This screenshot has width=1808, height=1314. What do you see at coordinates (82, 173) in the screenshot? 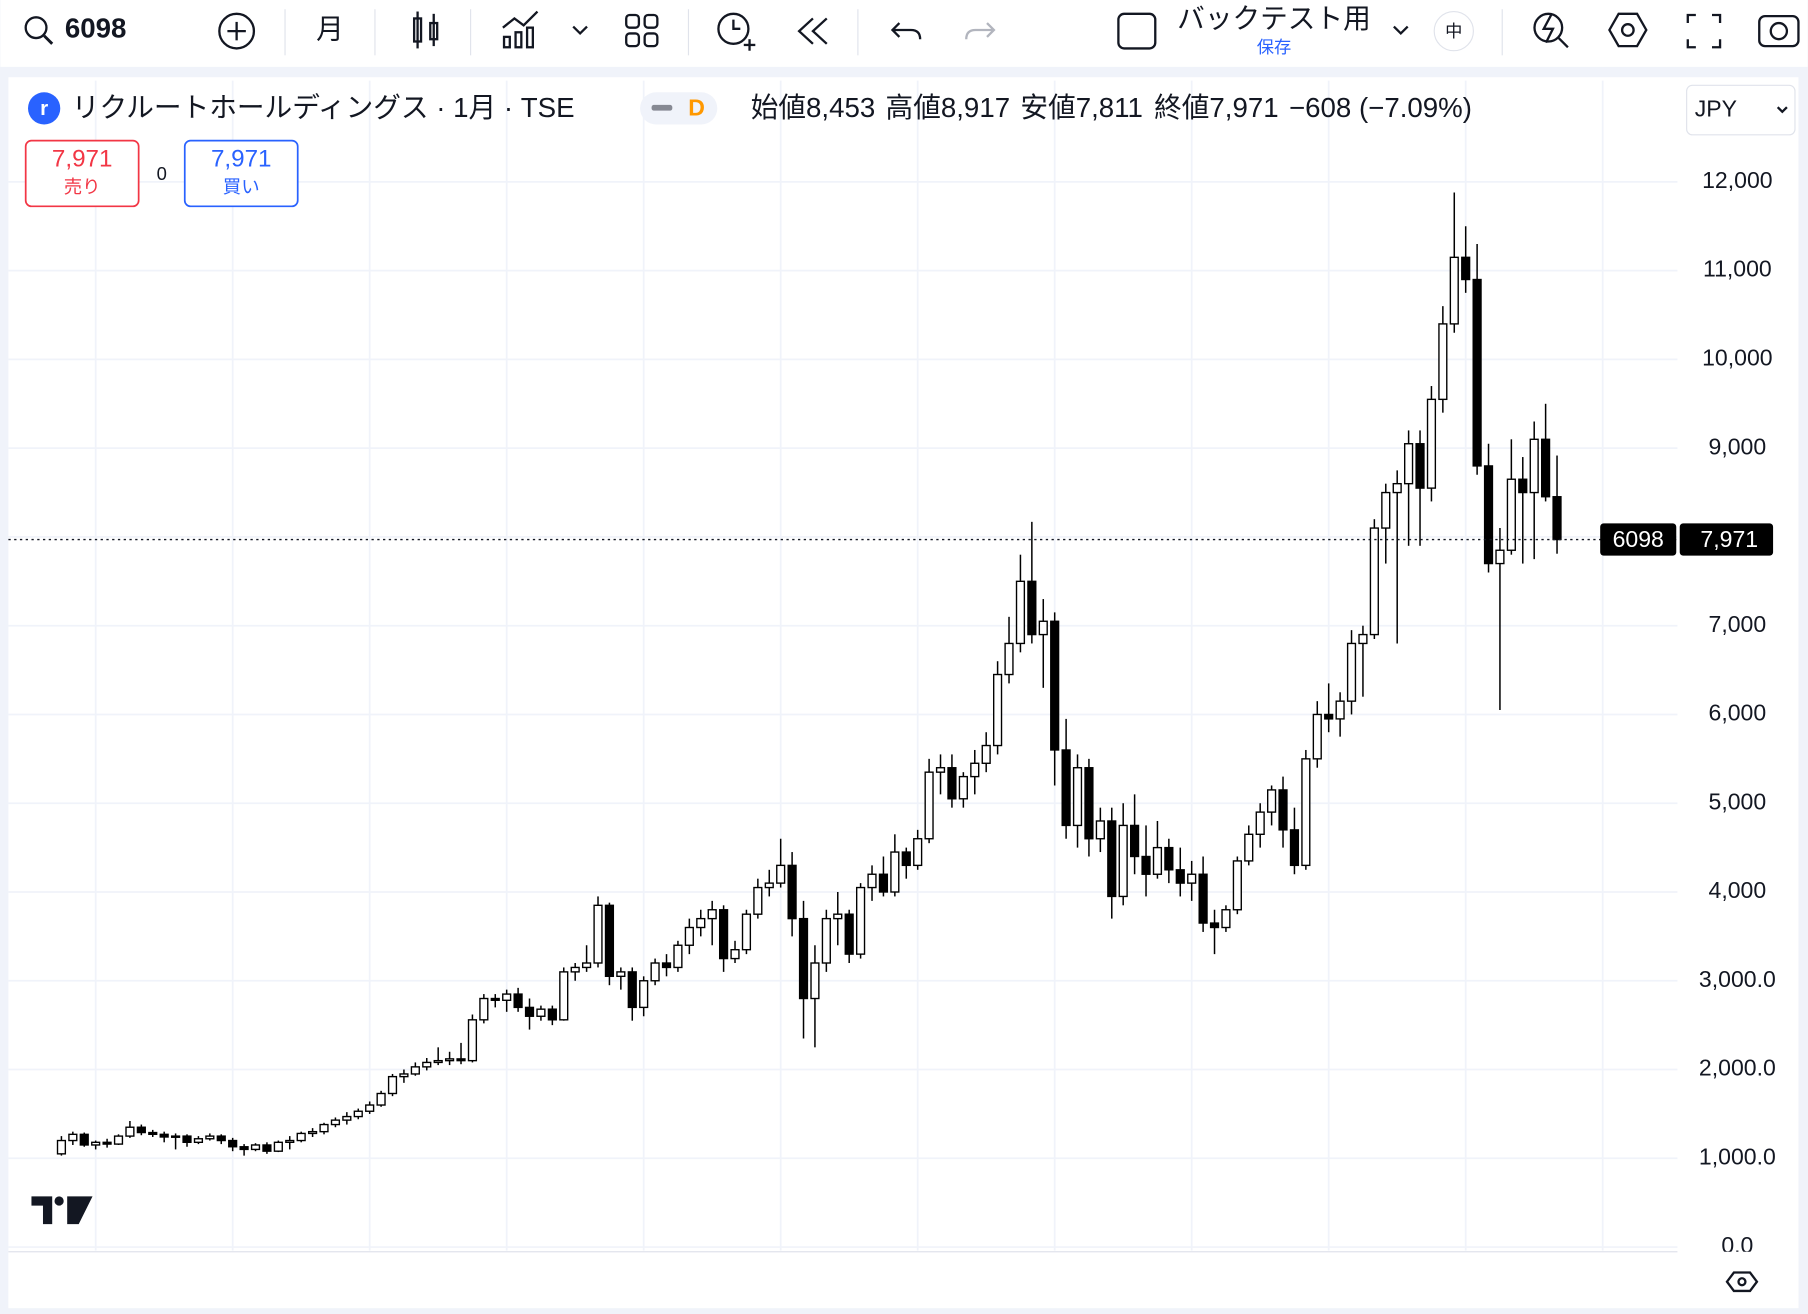
I see `sell-button` at bounding box center [82, 173].